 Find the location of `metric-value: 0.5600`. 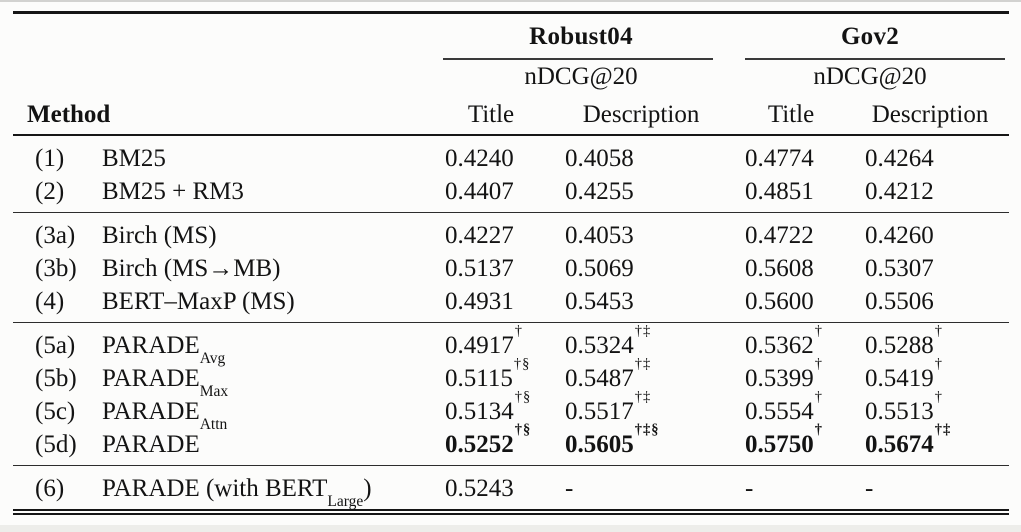

metric-value: 0.5600 is located at coordinates (791, 304).